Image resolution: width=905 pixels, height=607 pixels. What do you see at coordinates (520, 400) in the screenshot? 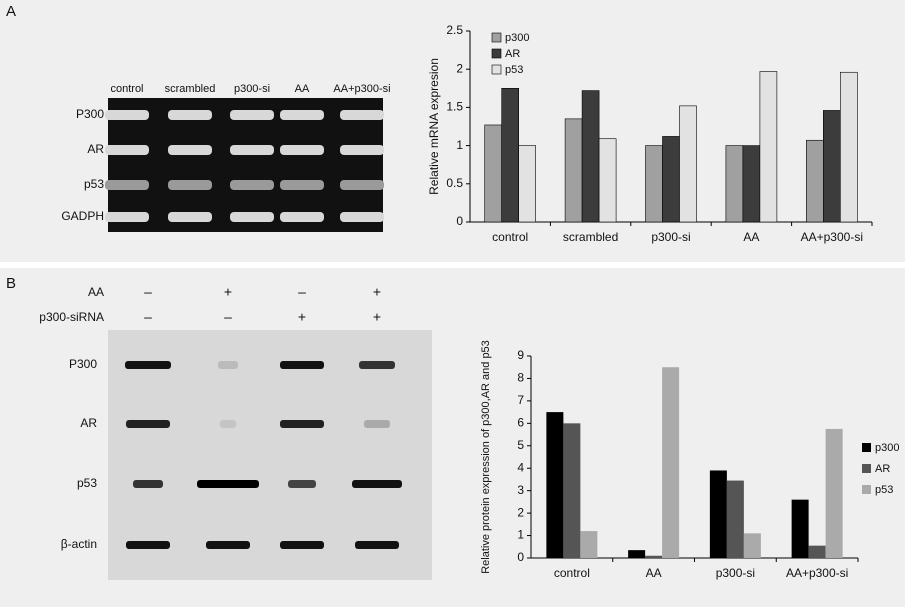
I see `y-tick-label: 7` at bounding box center [520, 400].